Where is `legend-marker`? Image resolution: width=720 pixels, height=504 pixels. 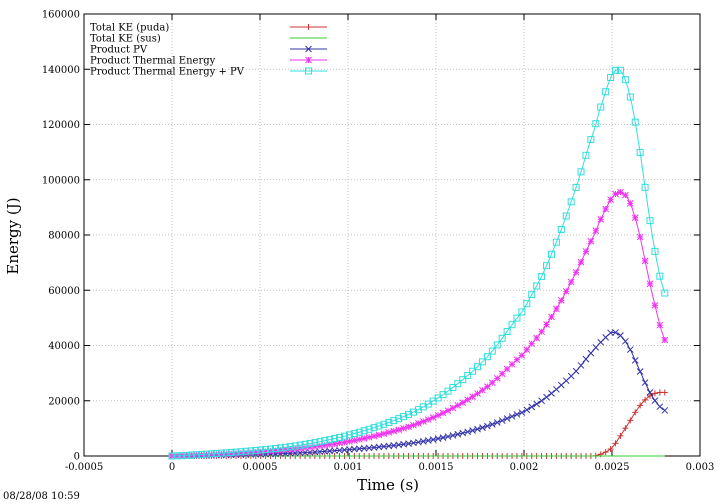
legend-marker is located at coordinates (308, 60).